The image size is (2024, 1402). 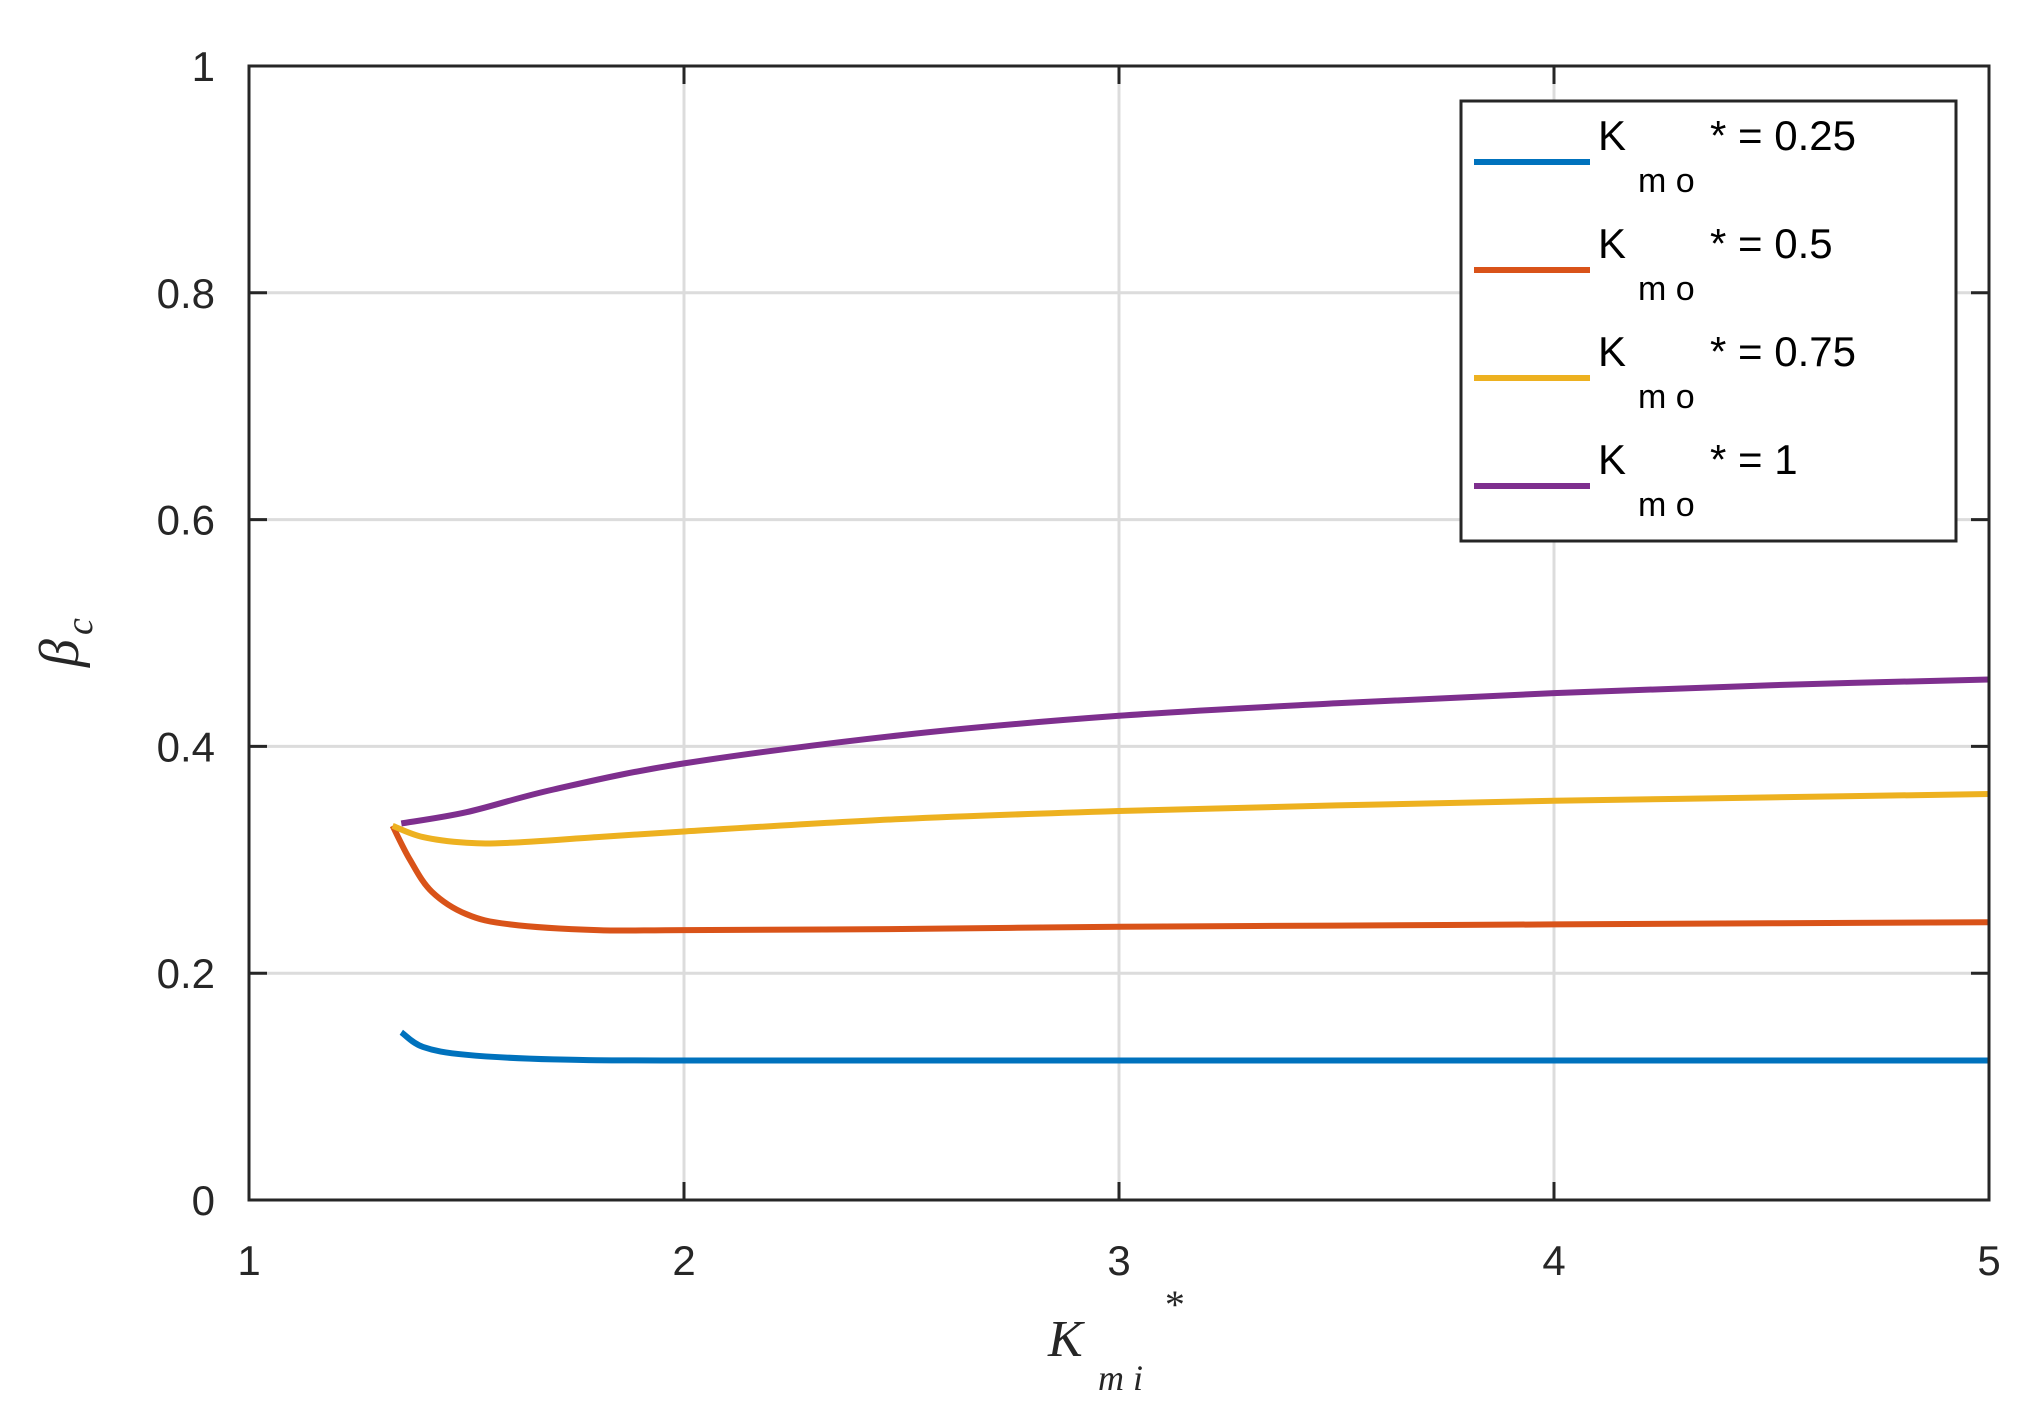 What do you see at coordinates (186, 746) in the screenshot?
I see `y-tick-label: 0.4` at bounding box center [186, 746].